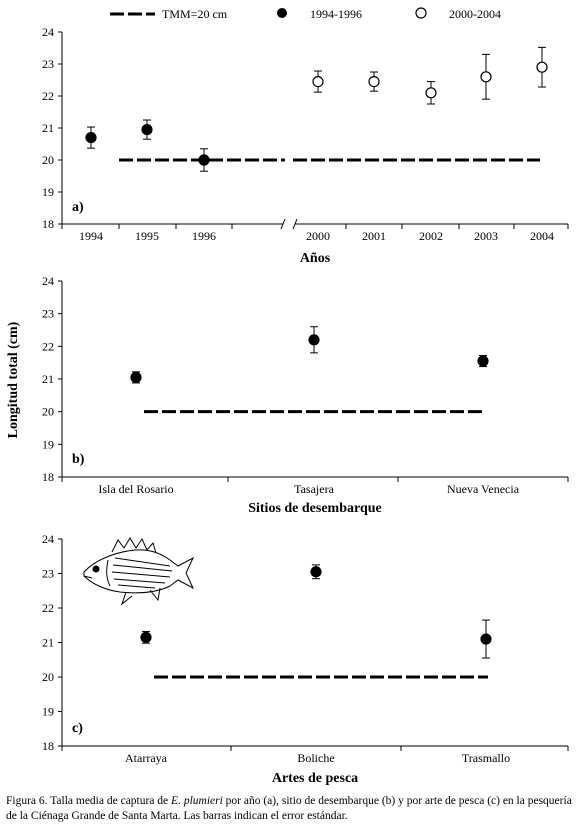  What do you see at coordinates (197, 801) in the screenshot?
I see `caption-species: E. plumieri` at bounding box center [197, 801].